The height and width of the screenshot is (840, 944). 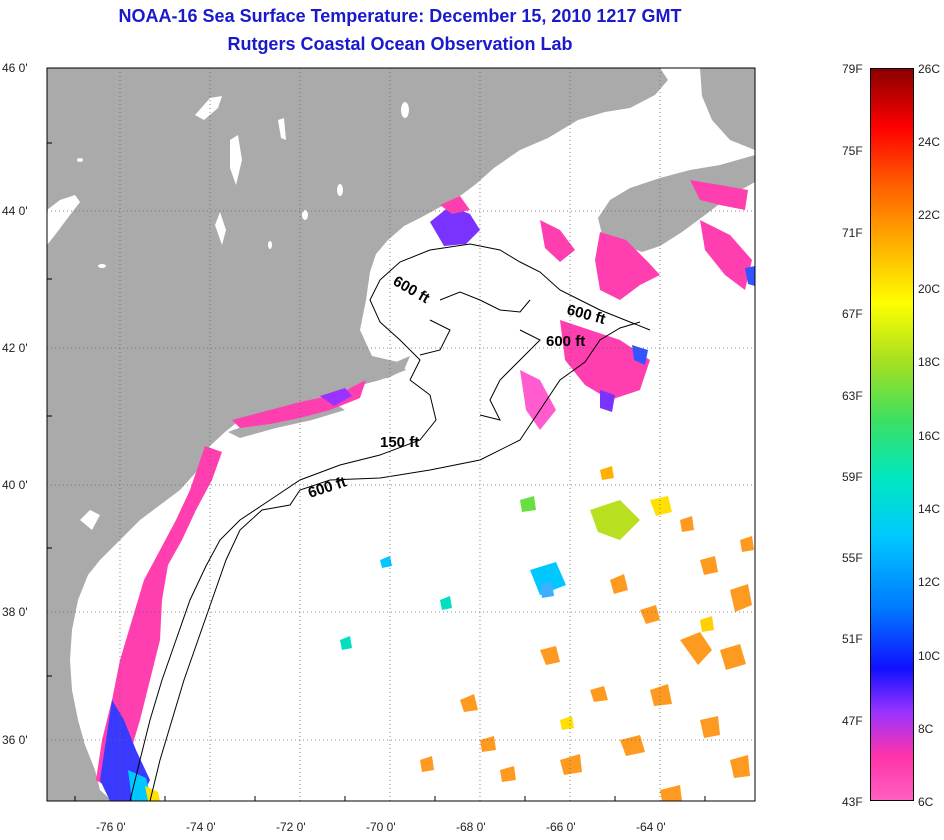 What do you see at coordinates (15, 348) in the screenshot?
I see `lat-label: 42 0'` at bounding box center [15, 348].